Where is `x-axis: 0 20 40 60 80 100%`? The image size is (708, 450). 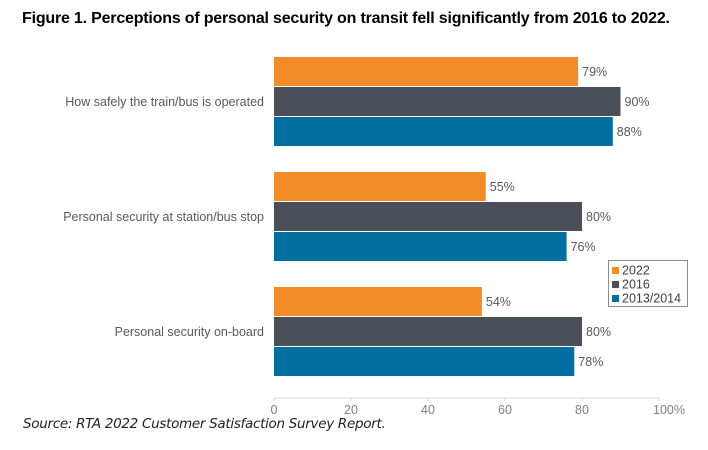
x-axis: 0 20 40 60 80 100% is located at coordinates (478, 407).